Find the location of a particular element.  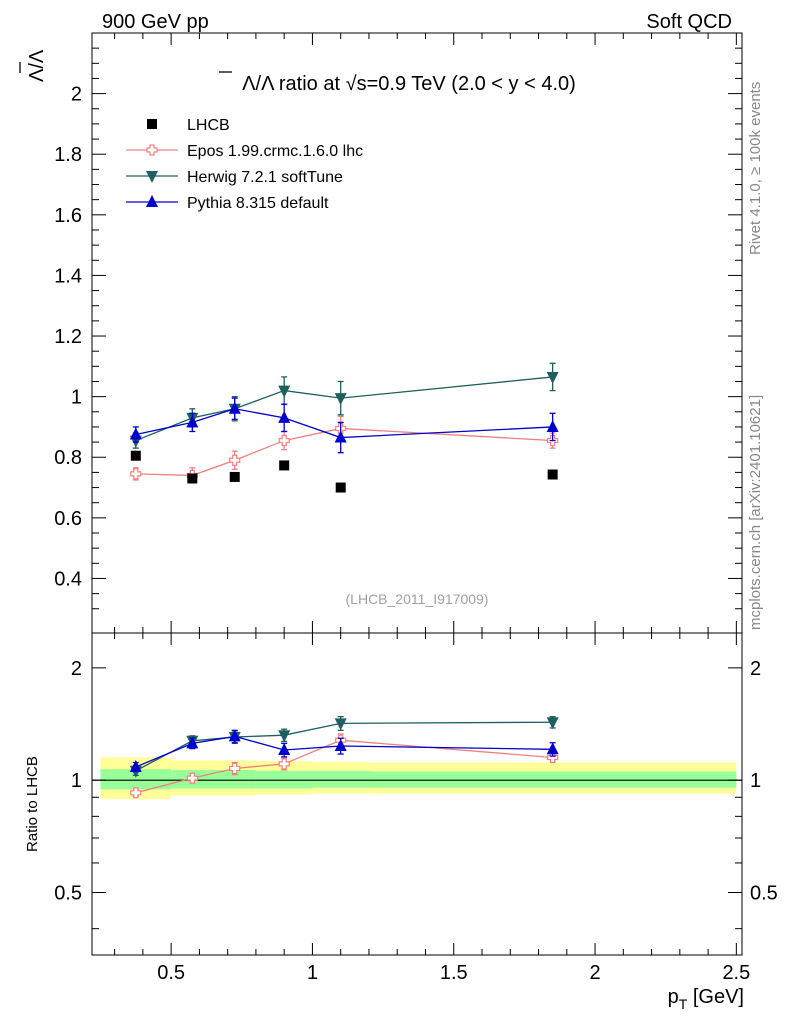

header-left: 900 GeV pp is located at coordinates (155, 22).